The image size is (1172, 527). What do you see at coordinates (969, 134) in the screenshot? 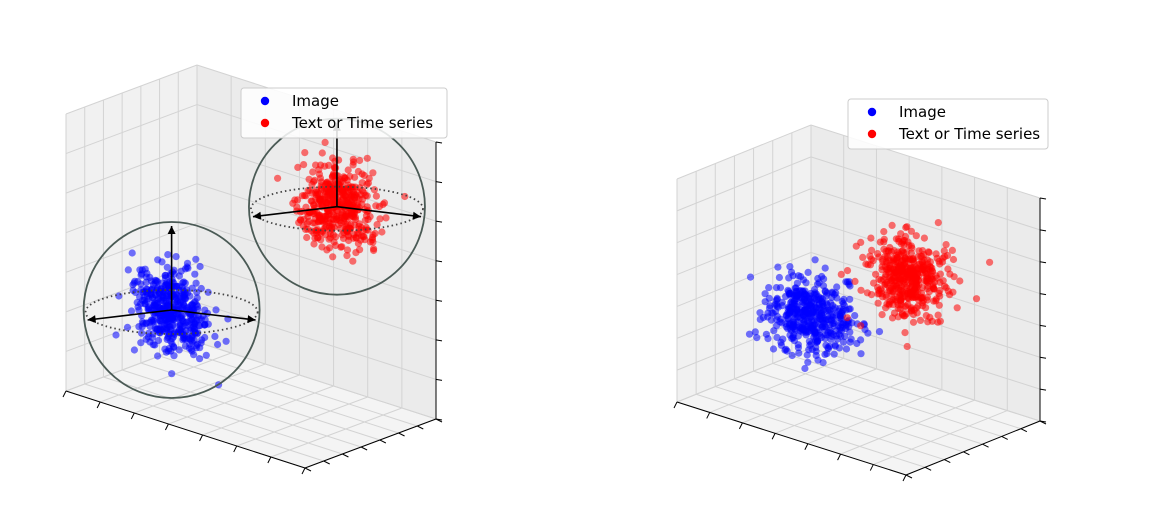
I see `legend-label: Text or Time series` at bounding box center [969, 134].